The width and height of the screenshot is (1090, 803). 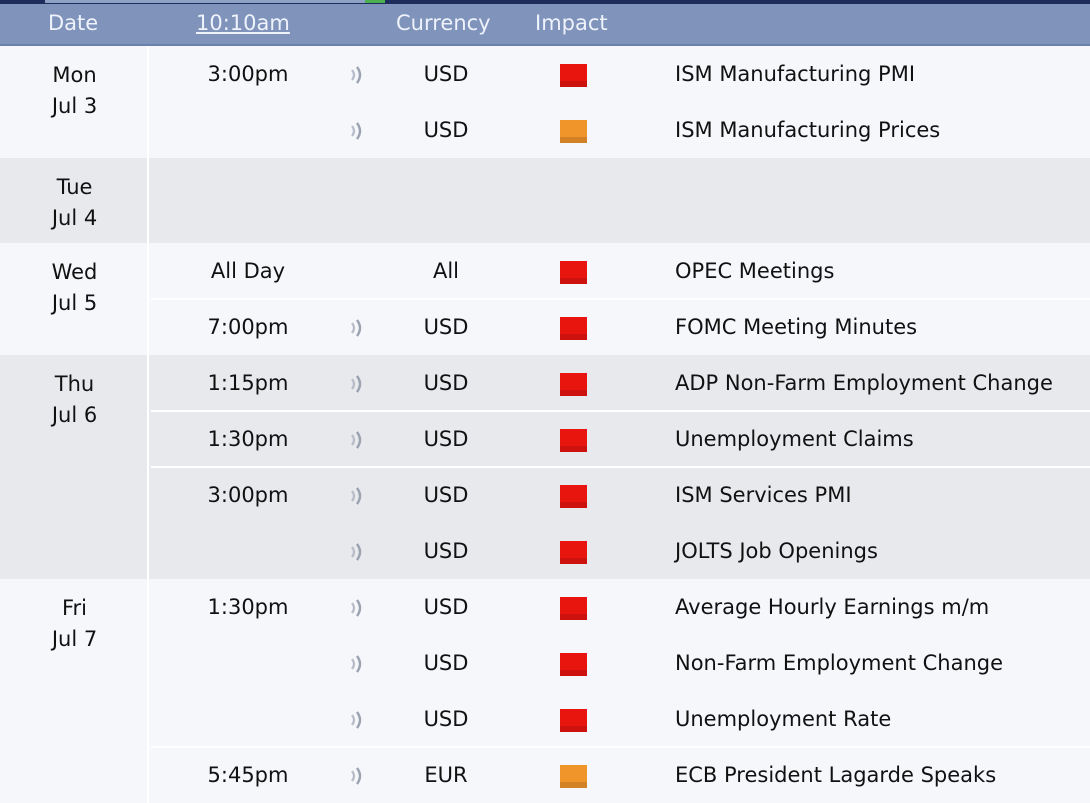 What do you see at coordinates (763, 495) in the screenshot?
I see `event-title: ISM Services PMI` at bounding box center [763, 495].